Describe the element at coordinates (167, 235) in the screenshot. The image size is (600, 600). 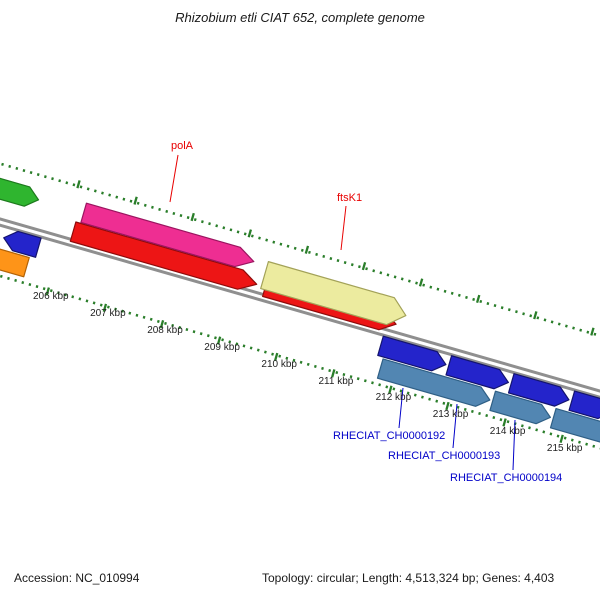
I see `gene-polA` at that location.